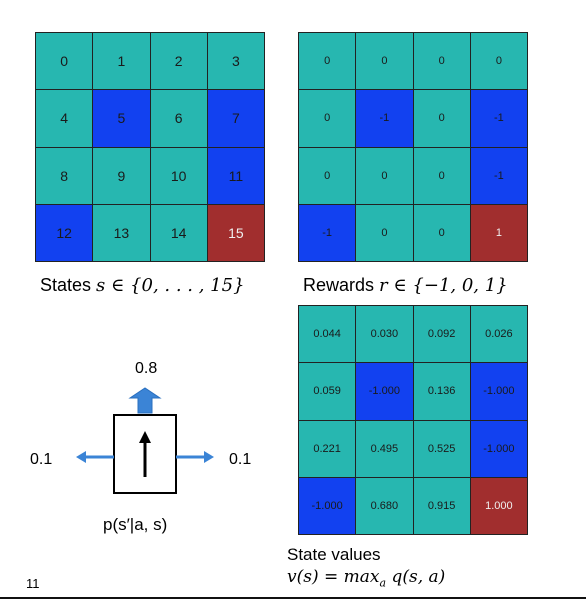  Describe the element at coordinates (327, 391) in the screenshot. I see `state-value-cell: 0.059` at that location.